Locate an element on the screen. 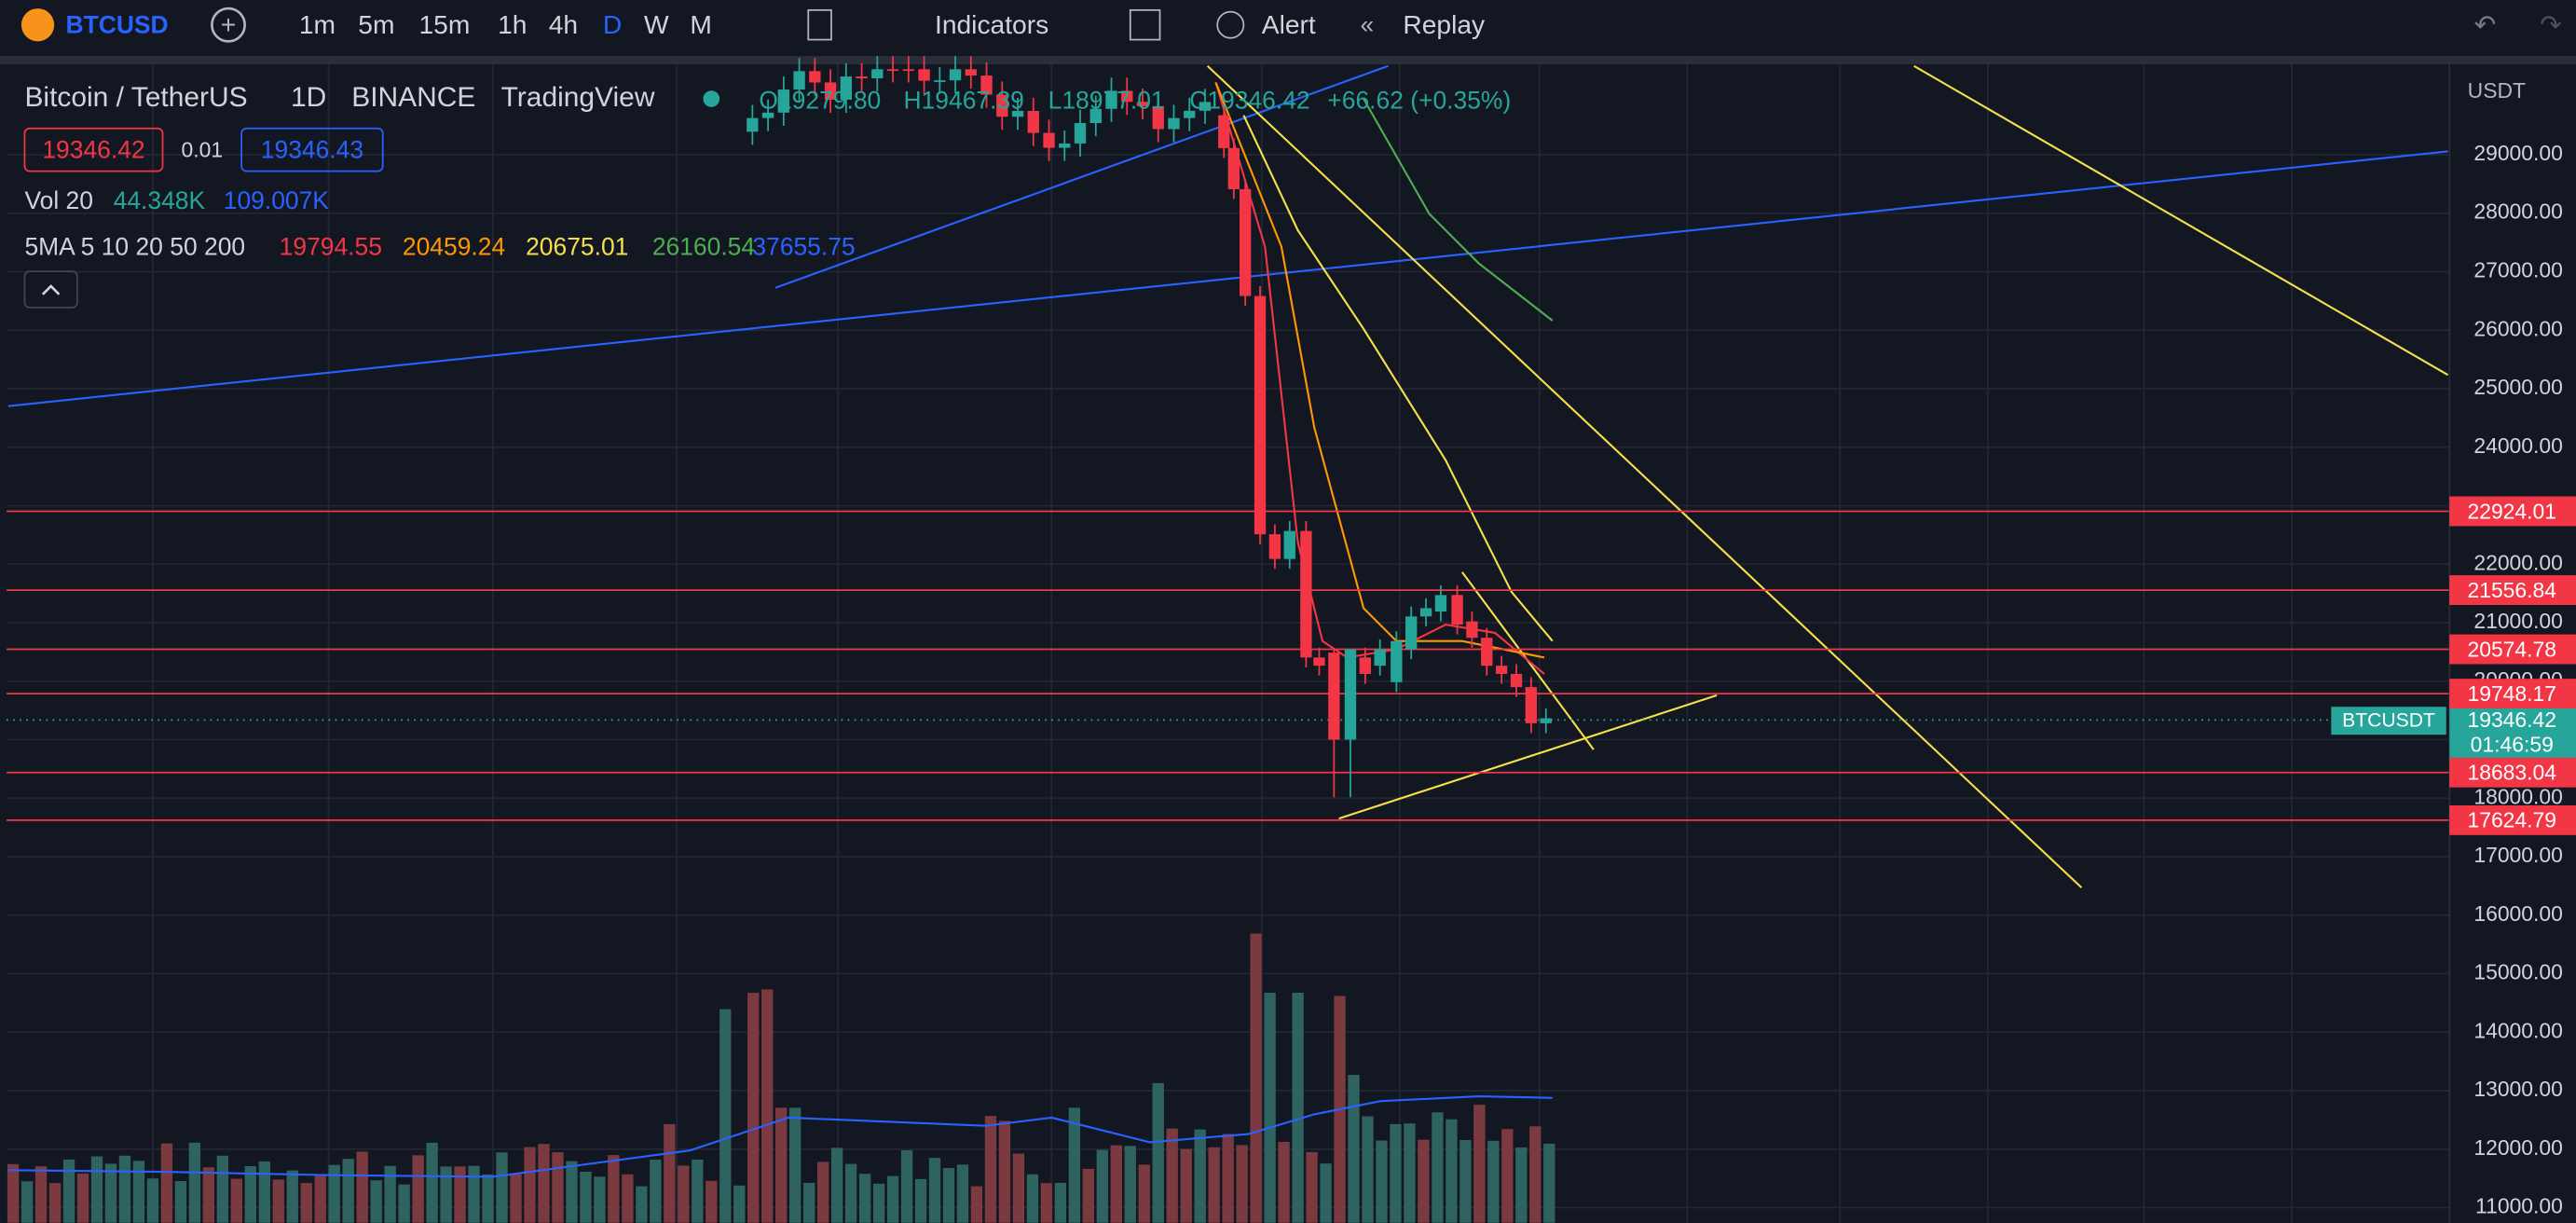 The height and width of the screenshot is (1223, 2576). price-tick: 28000.00 is located at coordinates (2518, 211).